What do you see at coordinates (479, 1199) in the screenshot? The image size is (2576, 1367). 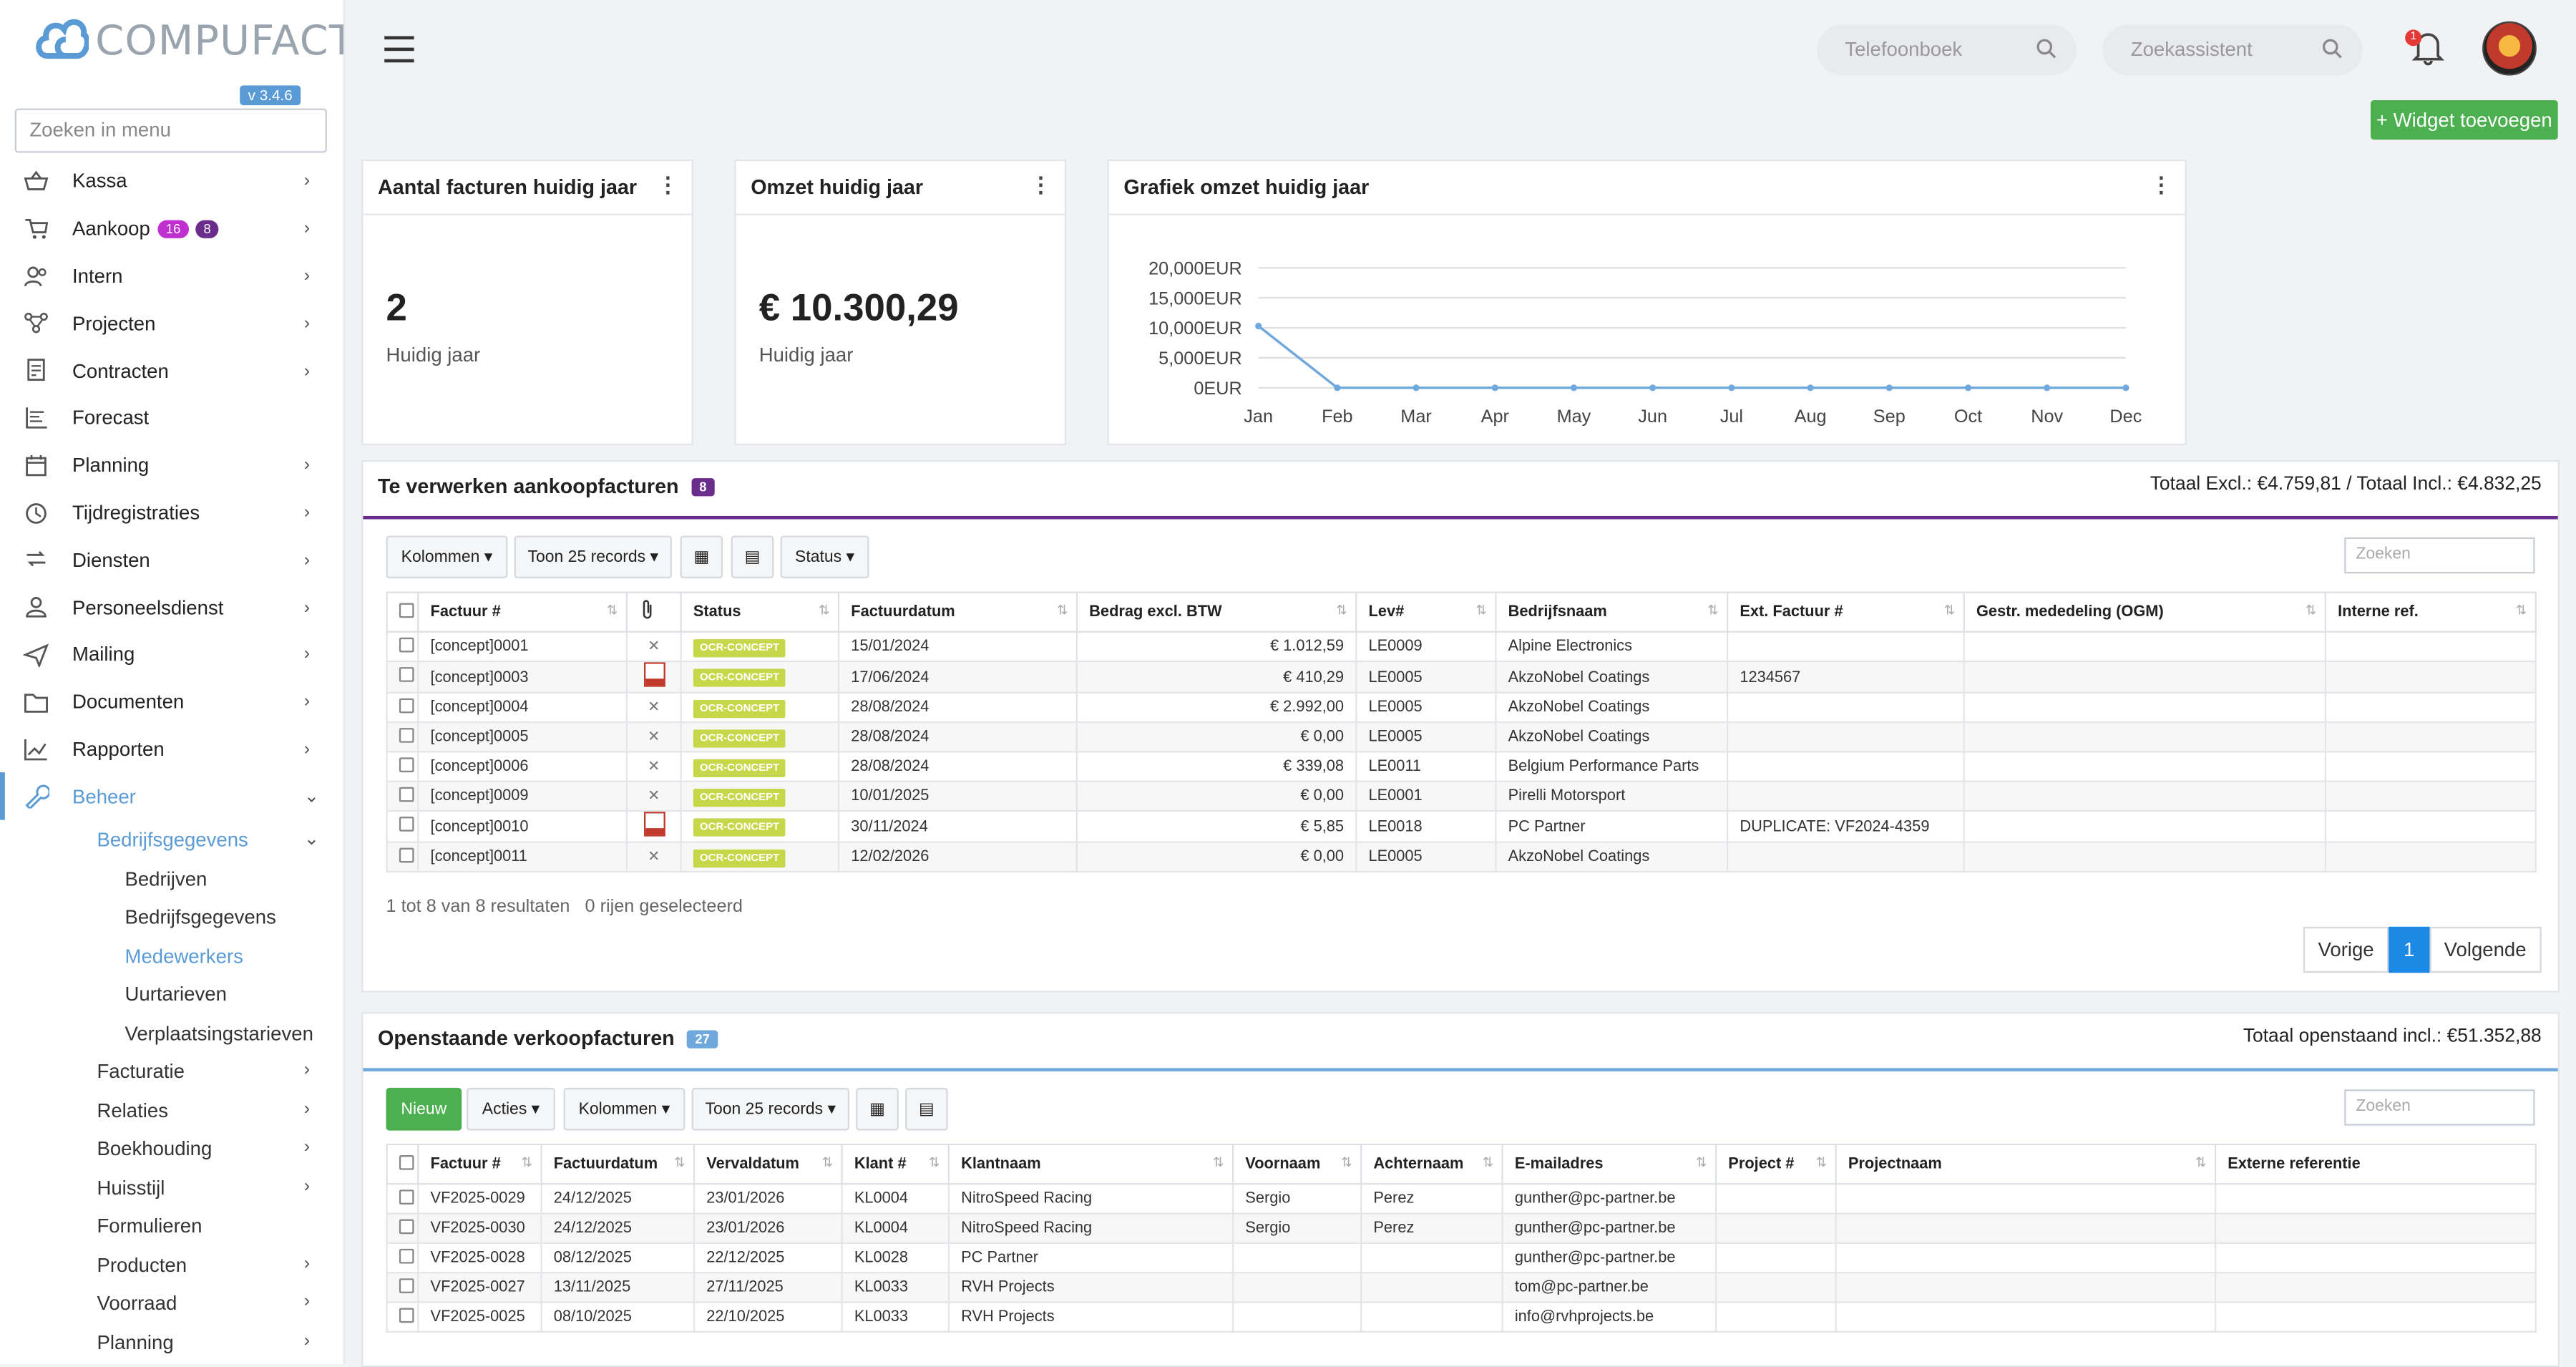 I see `invoice-number-link: VF2025-0029` at bounding box center [479, 1199].